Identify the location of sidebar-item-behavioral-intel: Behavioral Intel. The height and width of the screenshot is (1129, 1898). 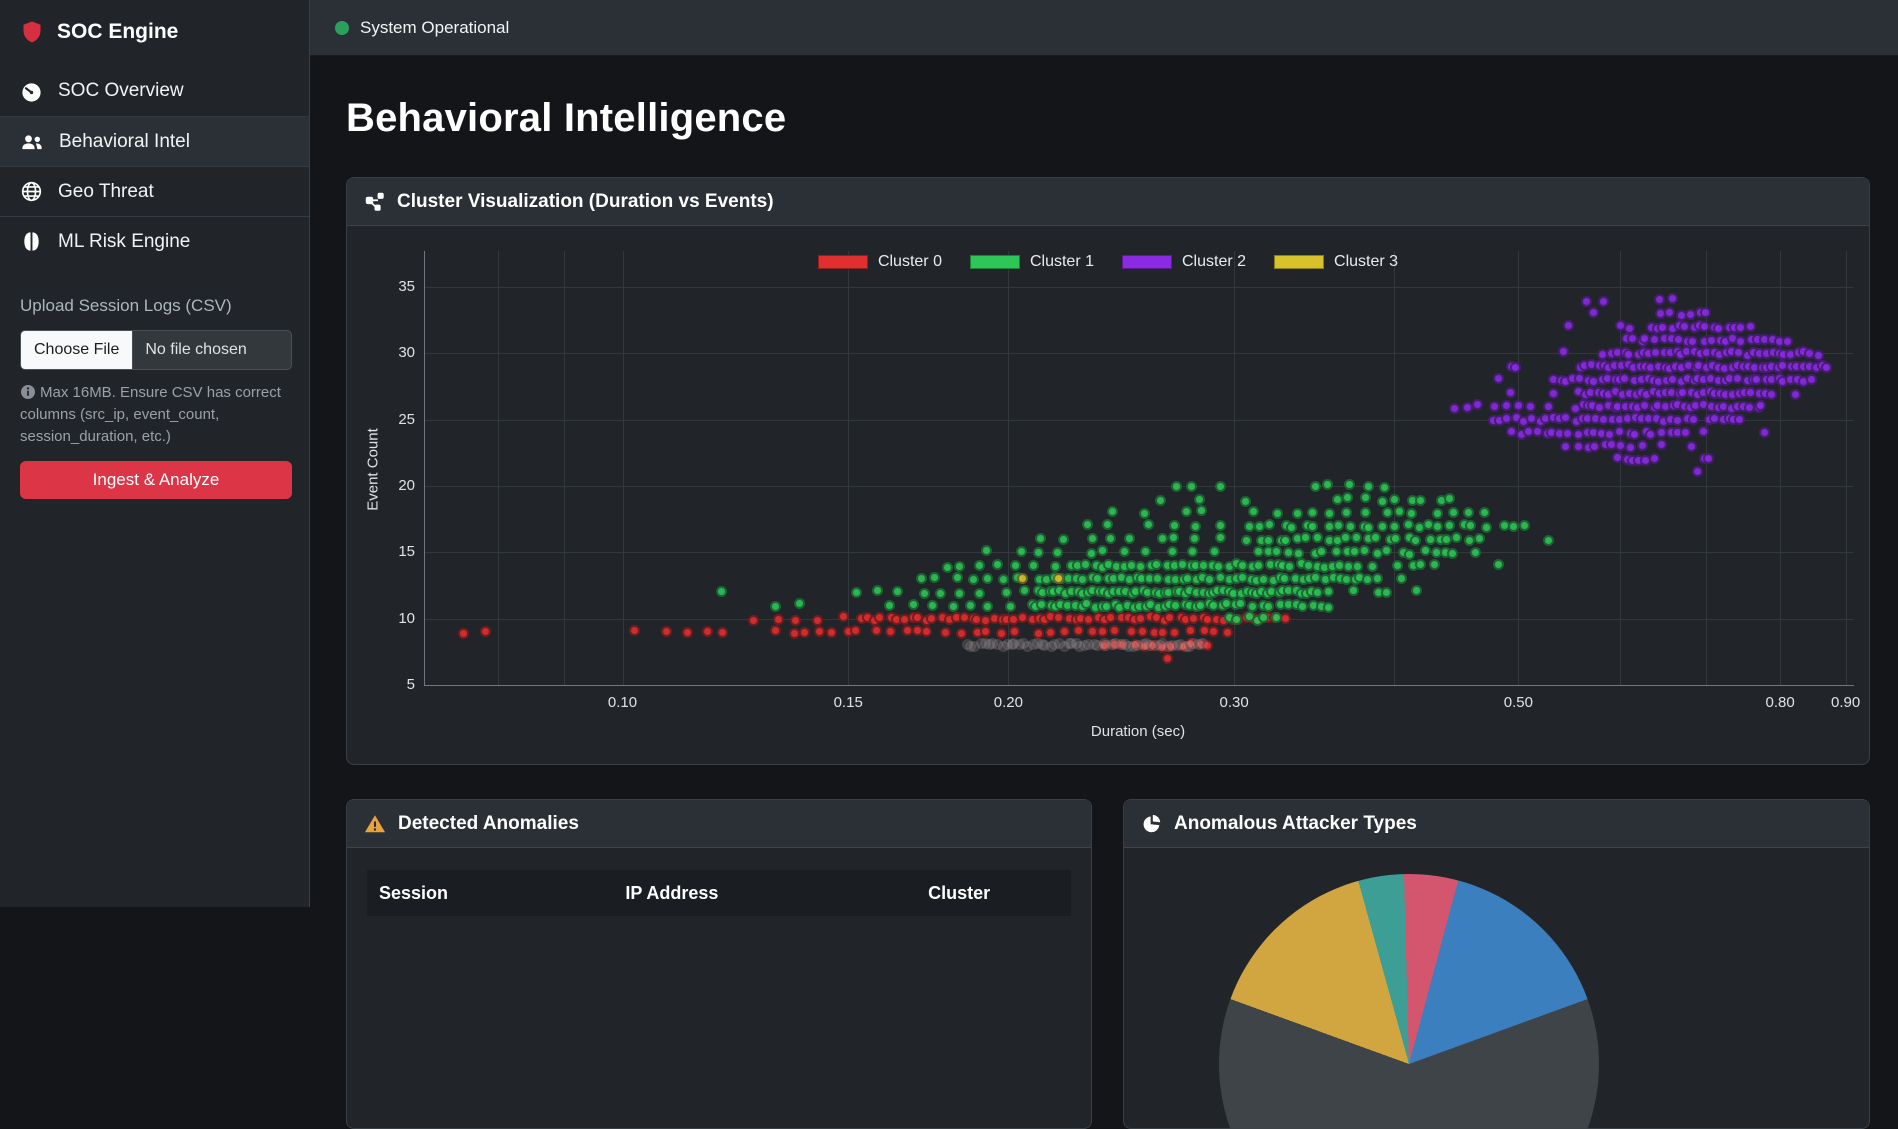
(154, 141).